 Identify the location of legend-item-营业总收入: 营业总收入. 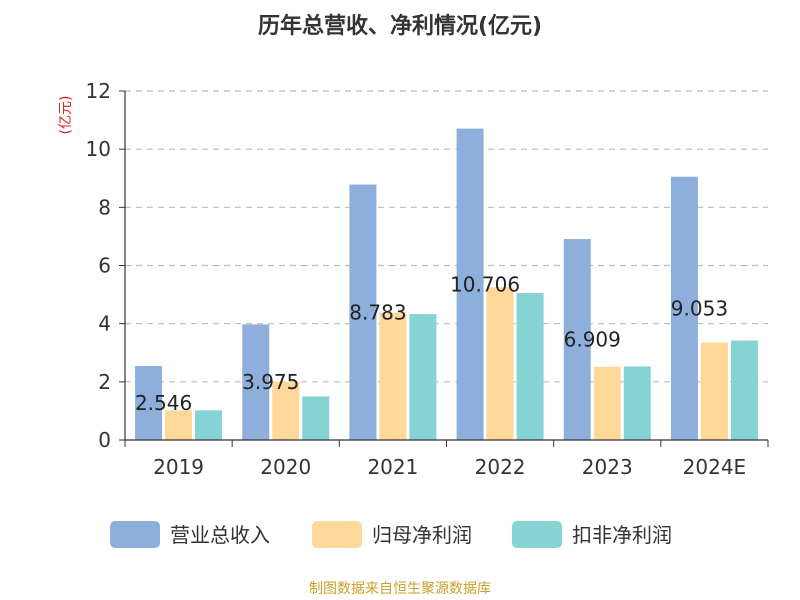
(190, 534).